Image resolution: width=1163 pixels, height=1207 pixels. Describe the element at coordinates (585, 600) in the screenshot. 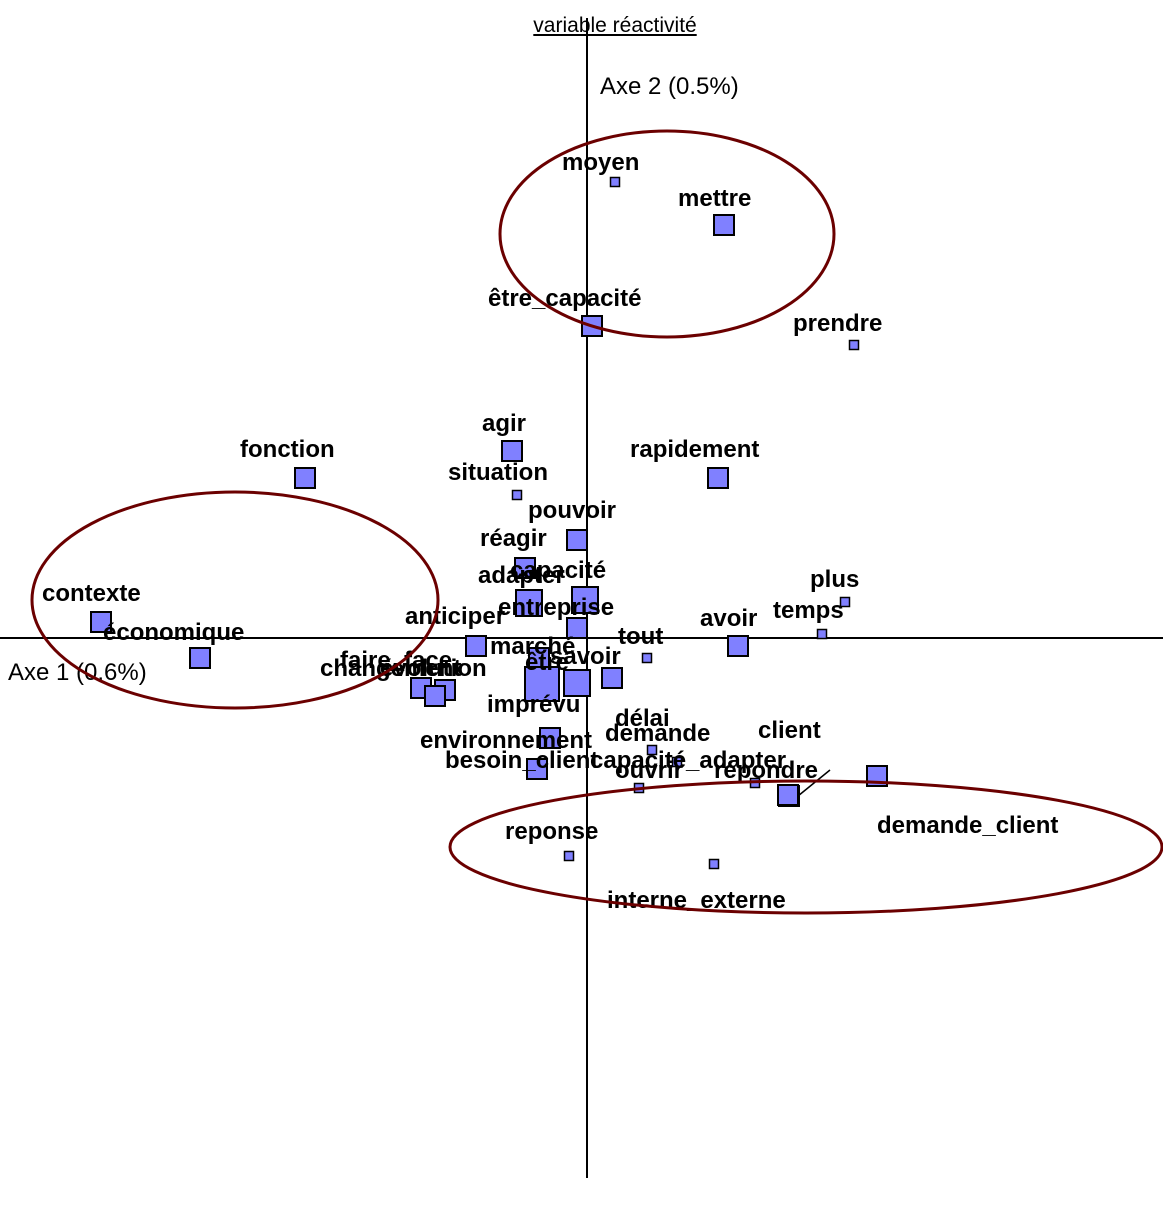

I see `marker-capacite` at that location.